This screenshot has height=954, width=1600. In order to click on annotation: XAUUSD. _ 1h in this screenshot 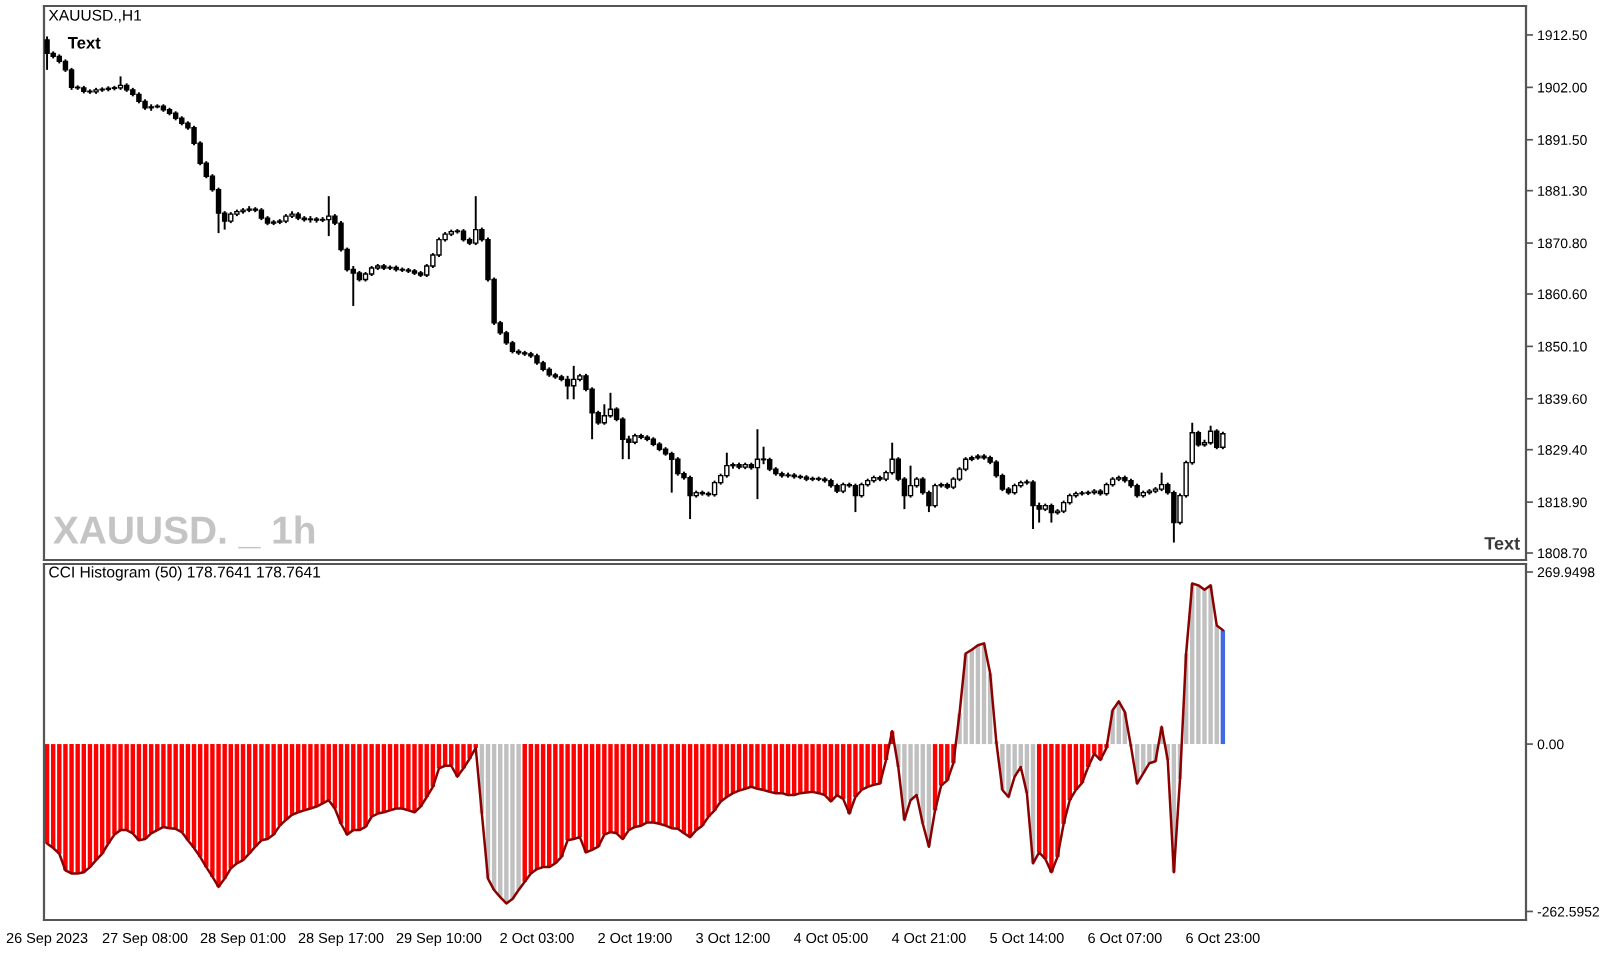, I will do `click(184, 532)`.